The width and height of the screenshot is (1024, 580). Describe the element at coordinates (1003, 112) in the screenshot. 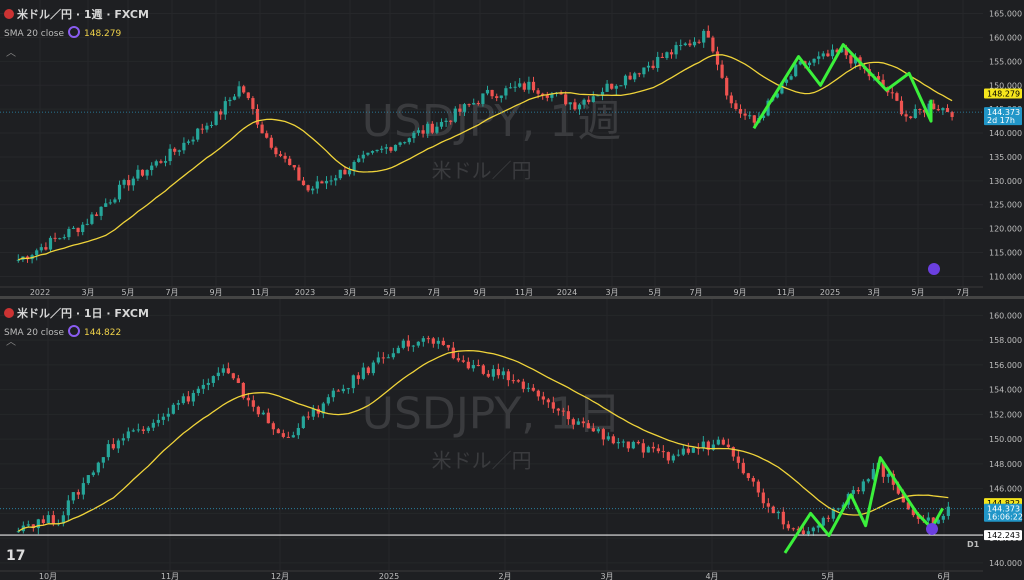

I see `price-tag-label: 144.373` at that location.